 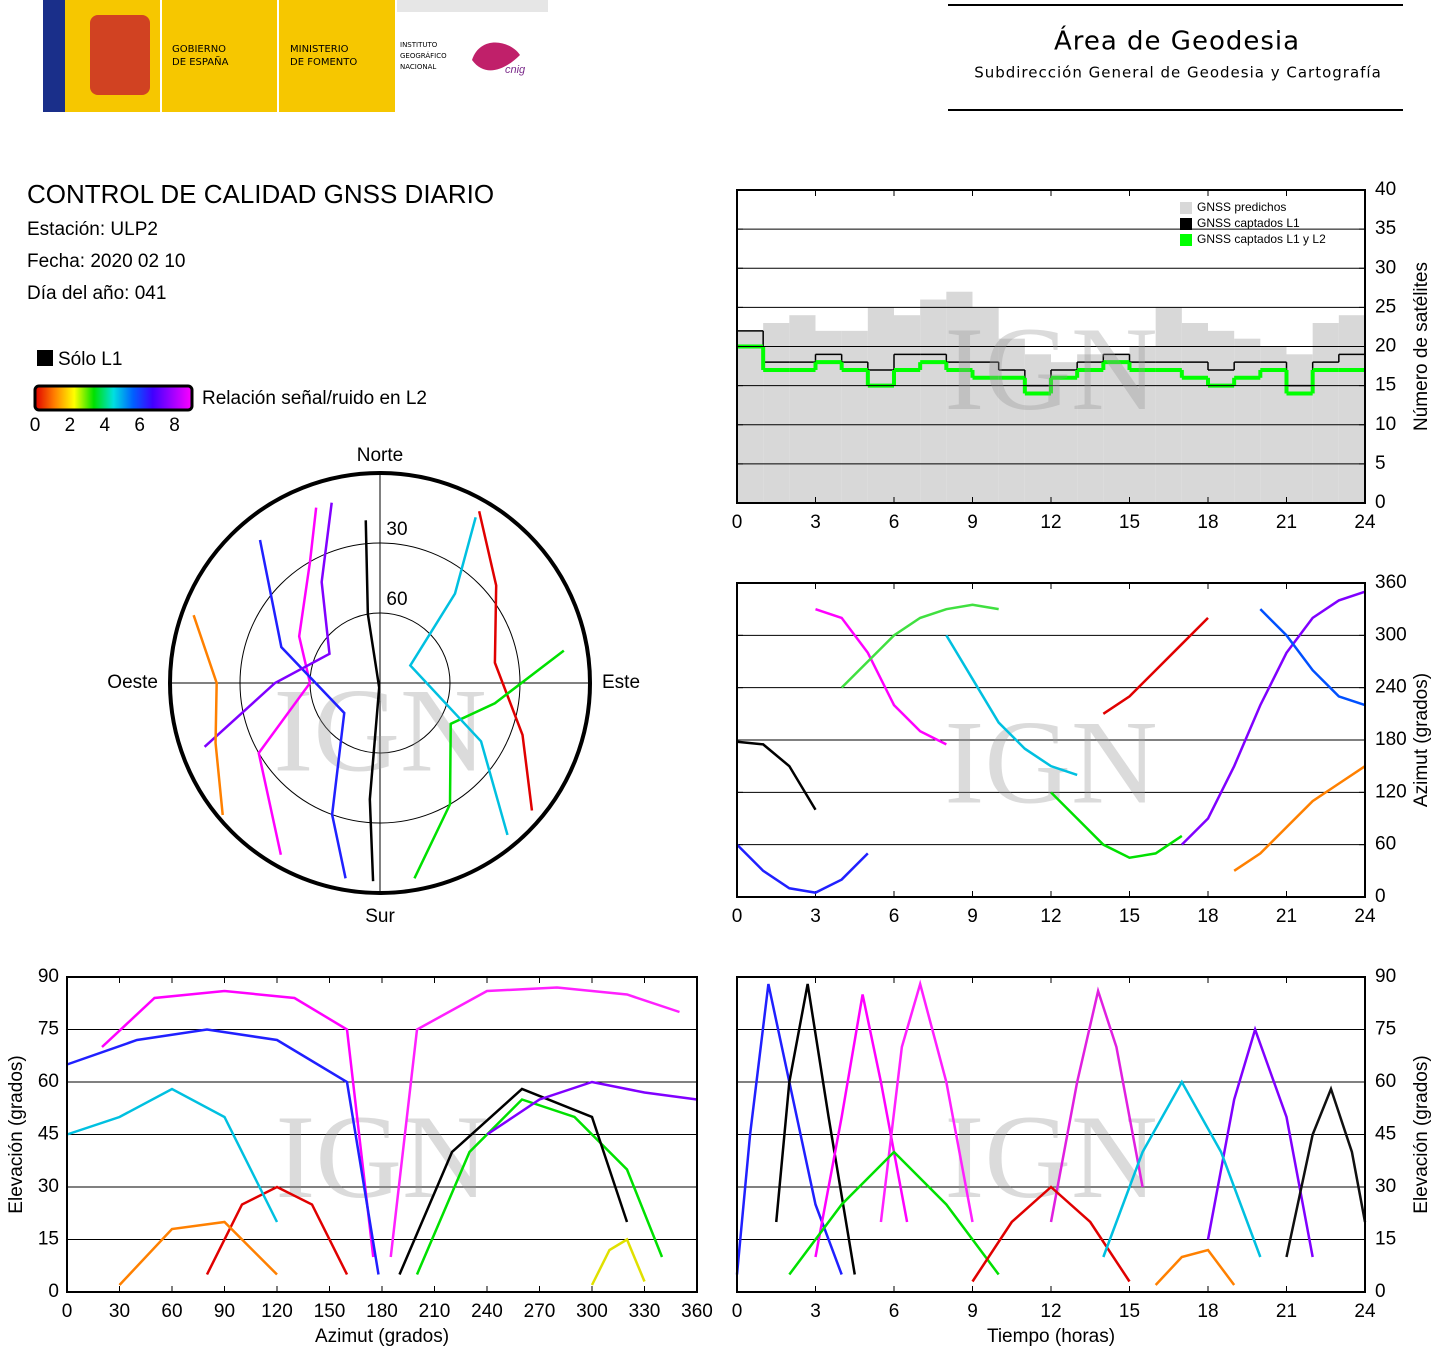 I want to click on x-tick-label: 180, so click(x=382, y=1311).